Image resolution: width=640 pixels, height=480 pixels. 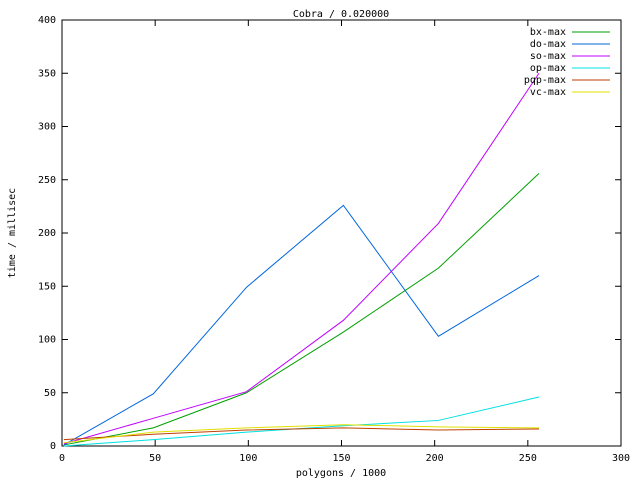 What do you see at coordinates (548, 44) in the screenshot?
I see `legend-label: do-max` at bounding box center [548, 44].